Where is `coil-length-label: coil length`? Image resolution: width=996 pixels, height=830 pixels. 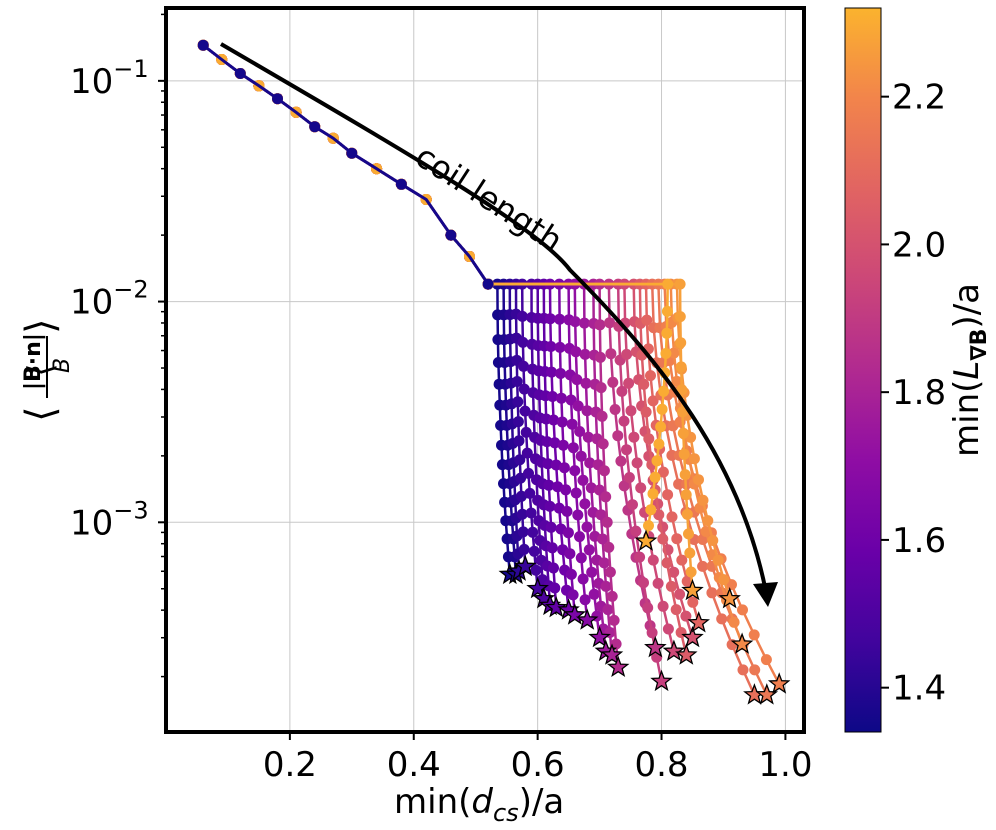 coil-length-label: coil length is located at coordinates (489, 198).